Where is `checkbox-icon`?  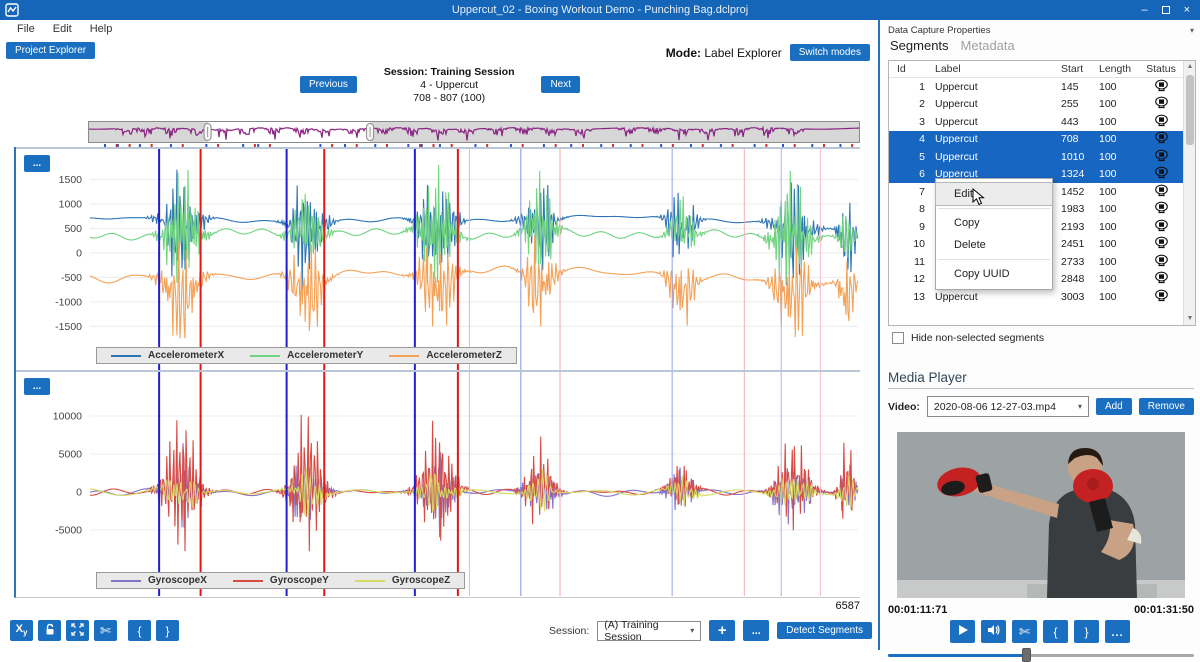
checkbox-icon is located at coordinates (898, 338).